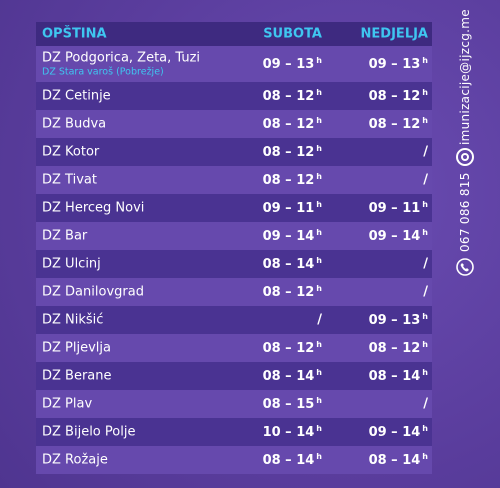 This screenshot has width=500, height=488. I want to click on hours-cell: 10 – 14 h, so click(292, 432).